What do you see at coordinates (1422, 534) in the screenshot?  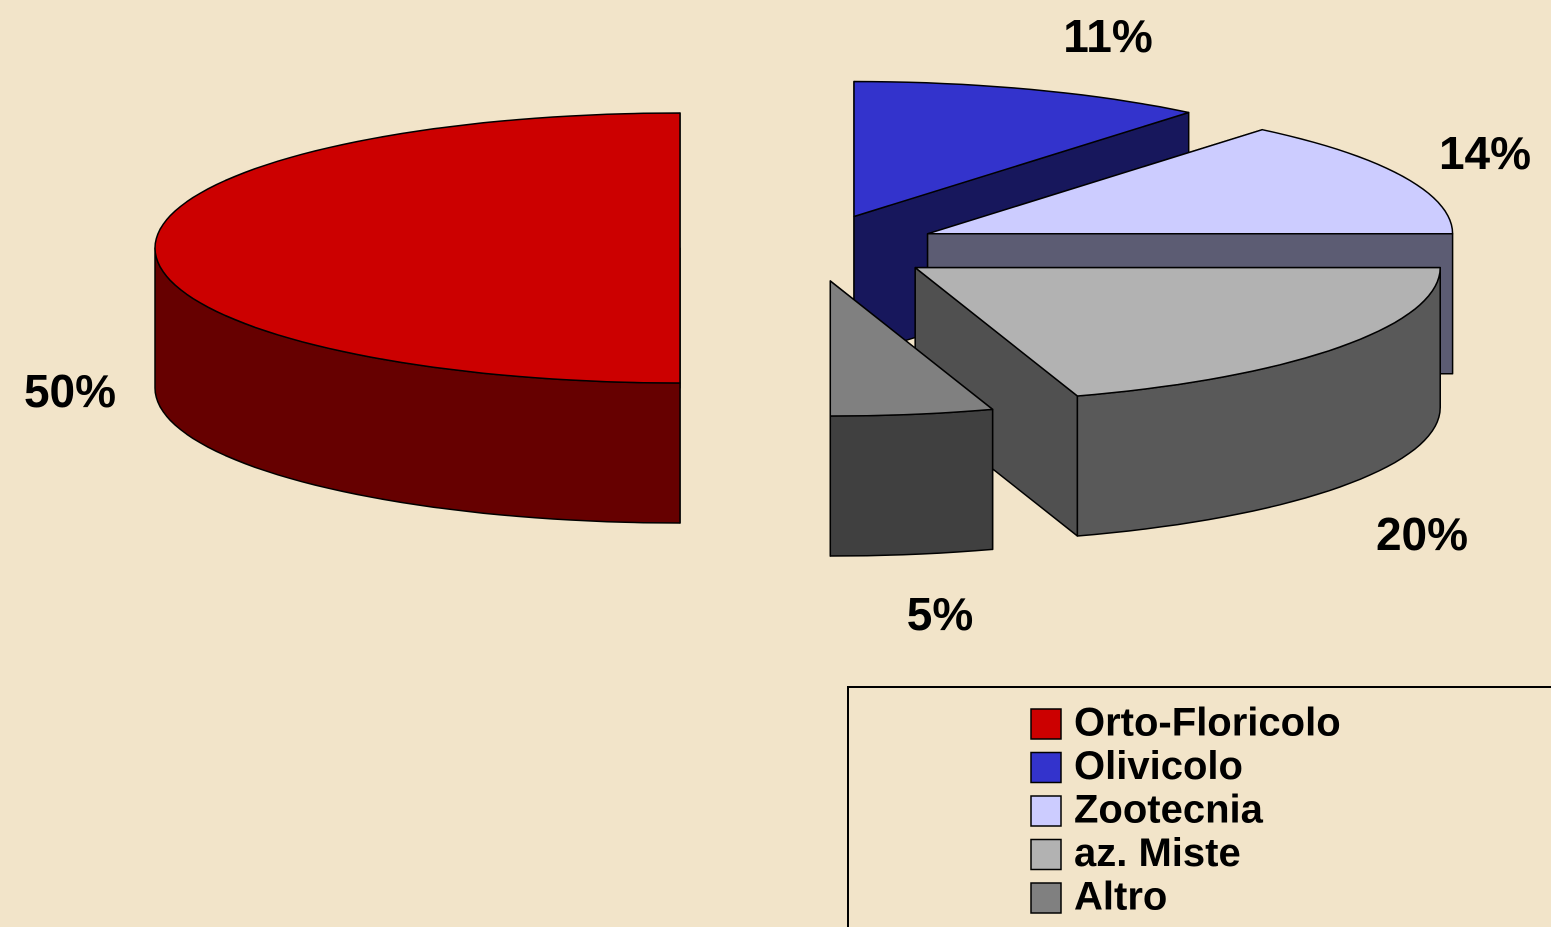 I see `value-label: 20%` at bounding box center [1422, 534].